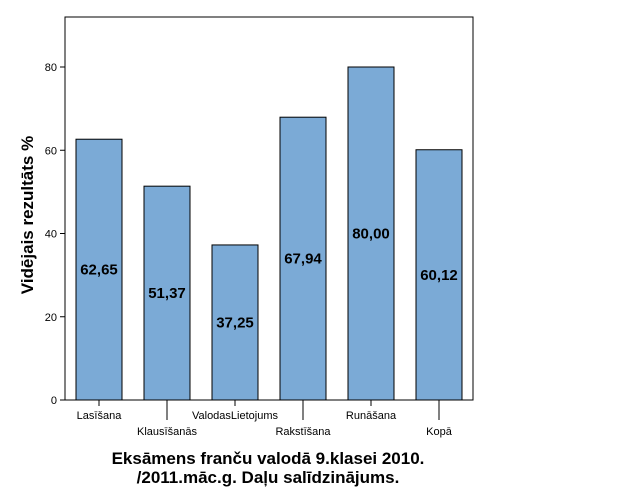  Describe the element at coordinates (371, 416) in the screenshot. I see `x-tick-label: Runāšana` at that location.